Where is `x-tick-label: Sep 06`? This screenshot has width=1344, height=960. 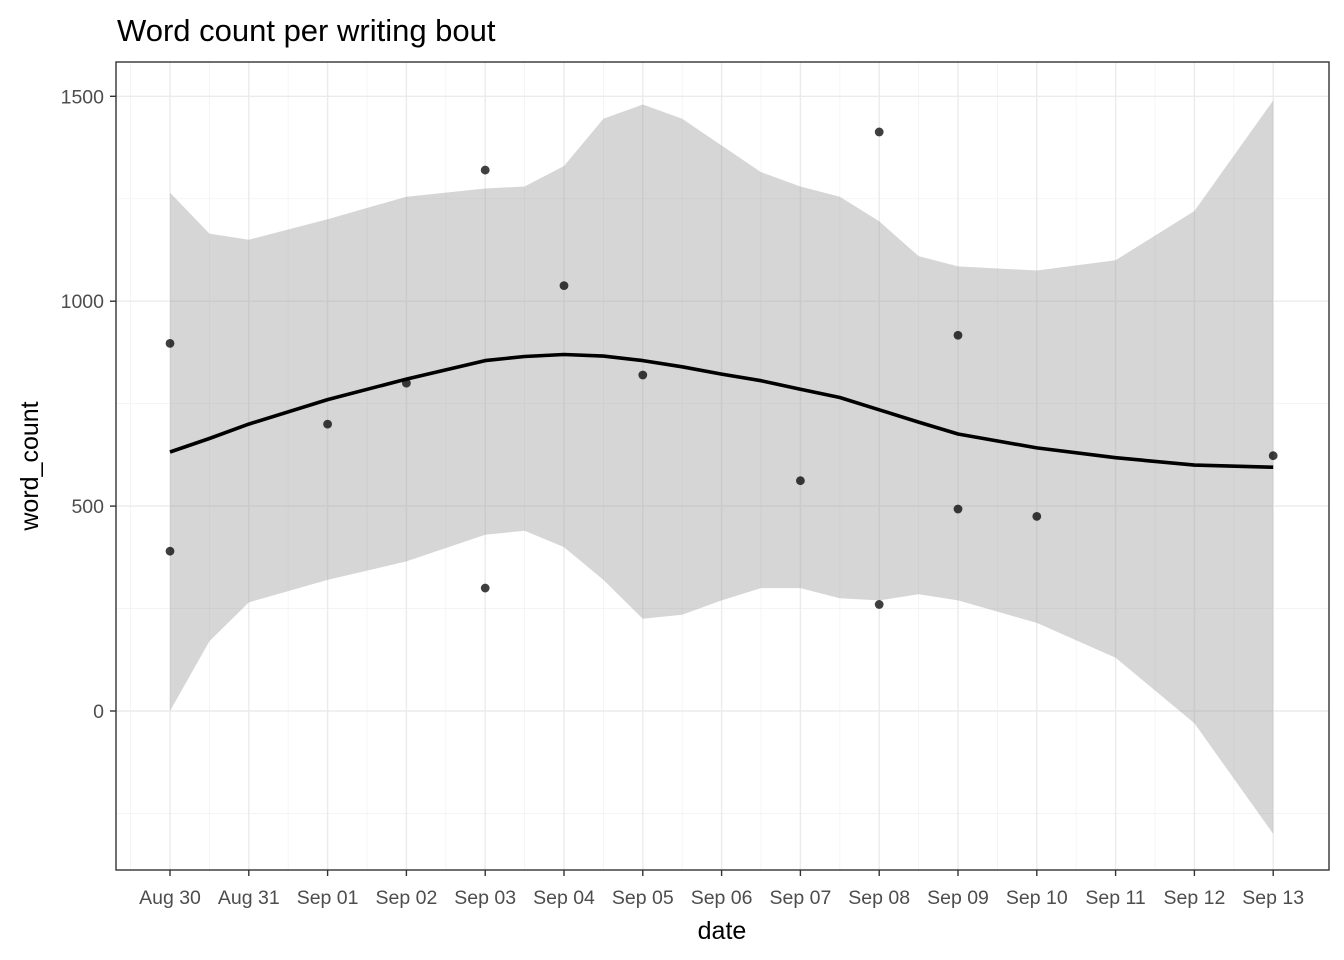
x-tick-label: Sep 06 is located at coordinates (722, 898).